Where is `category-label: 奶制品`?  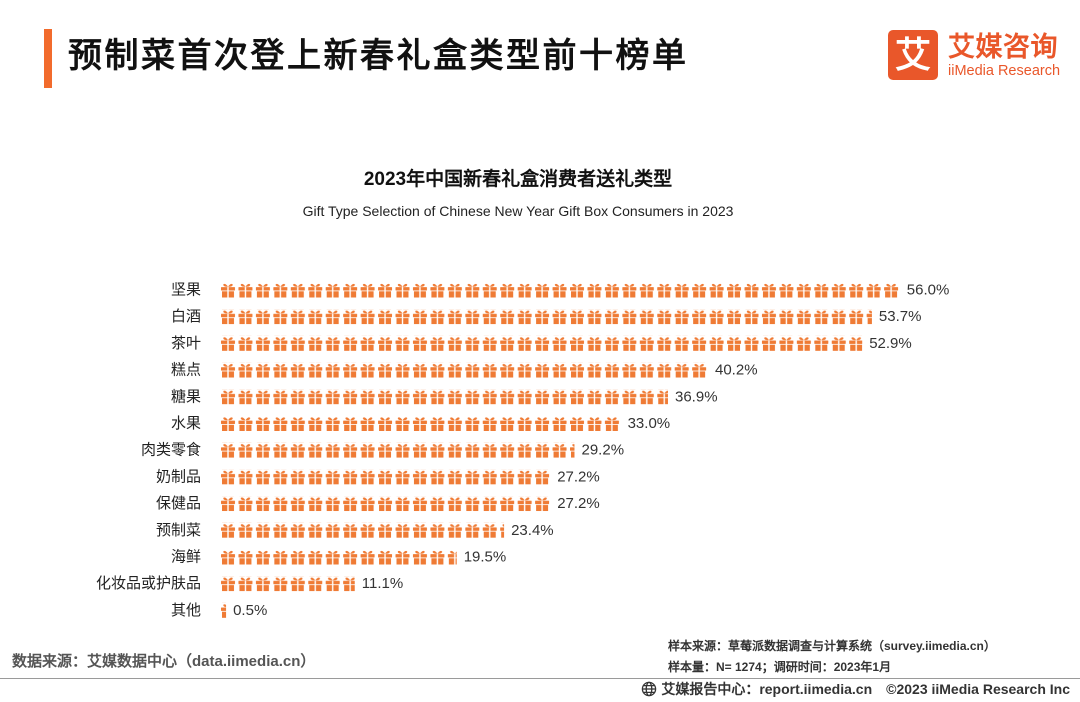 category-label: 奶制品 is located at coordinates (178, 476).